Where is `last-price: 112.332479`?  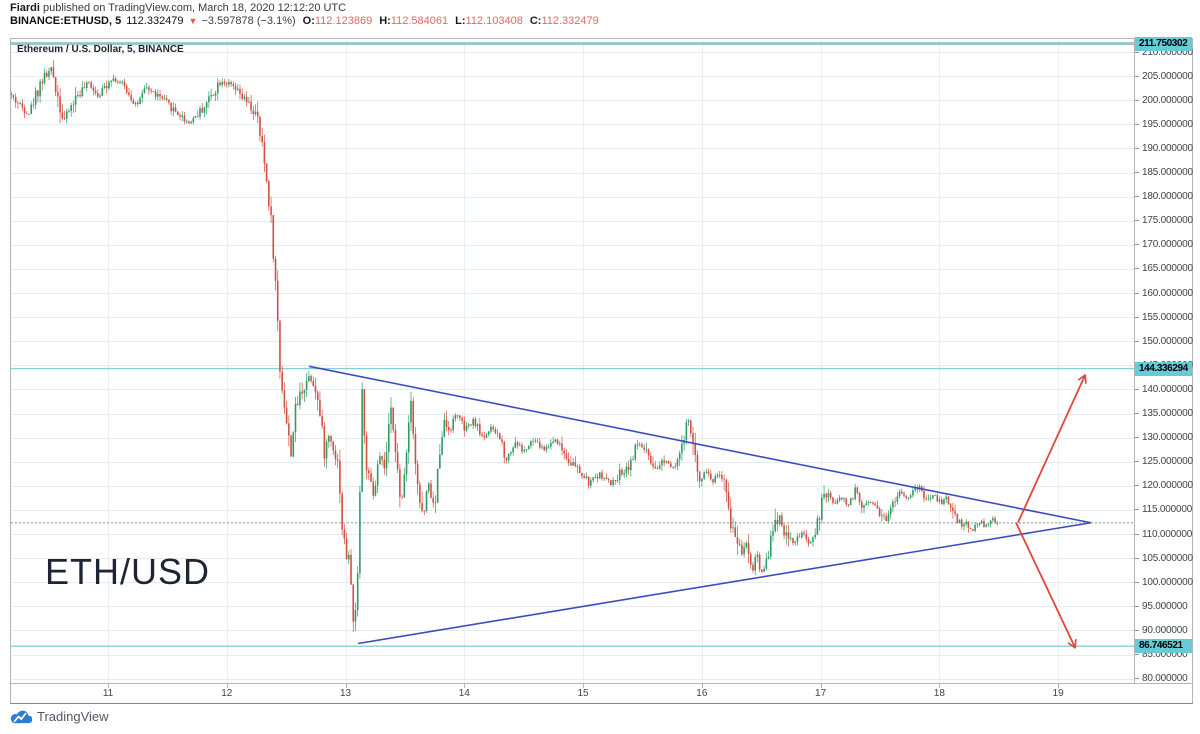 last-price: 112.332479 is located at coordinates (155, 21).